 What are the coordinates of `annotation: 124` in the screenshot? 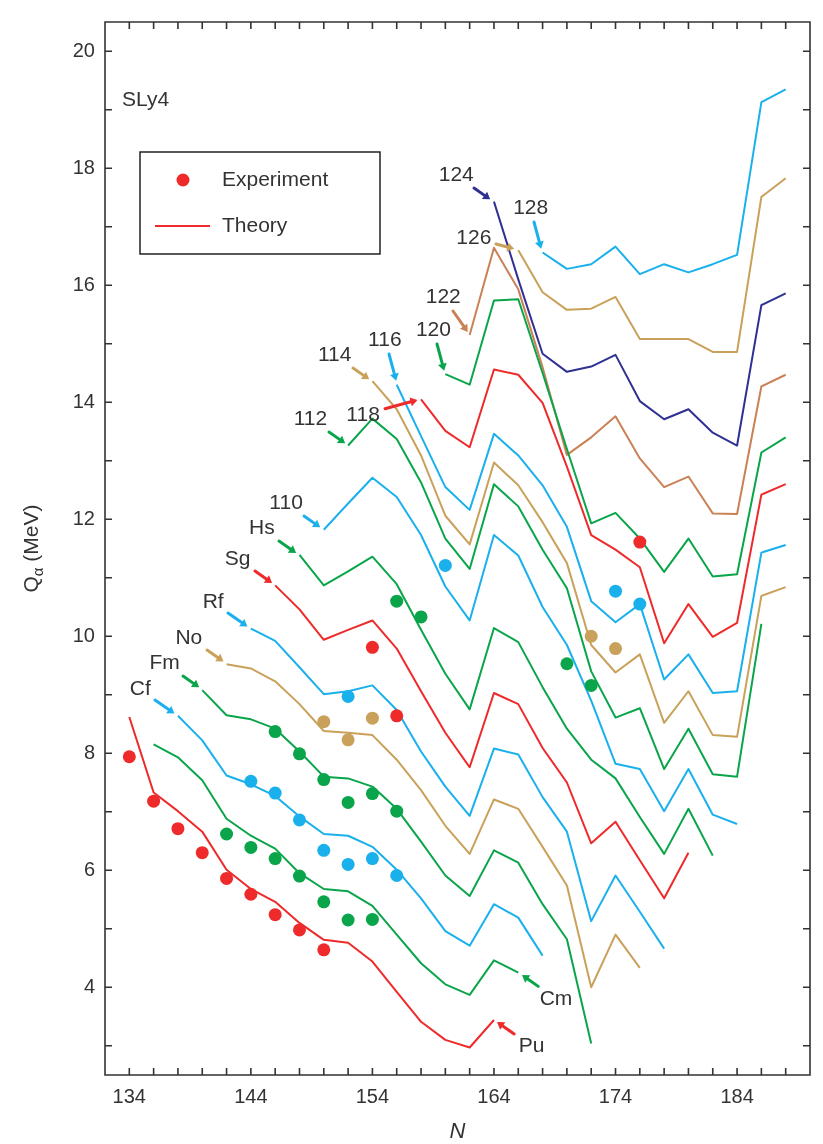 It's located at (456, 174).